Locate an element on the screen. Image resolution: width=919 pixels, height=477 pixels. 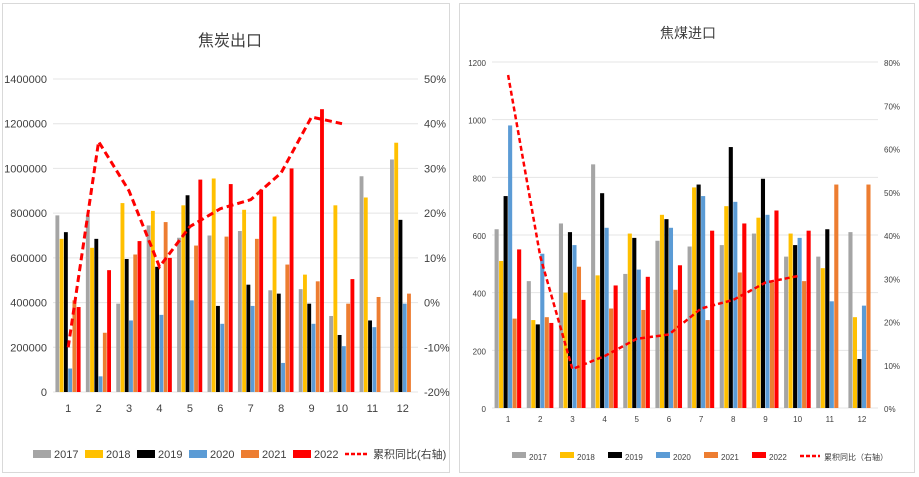
x-tick-label: 3 is located at coordinates (572, 419).